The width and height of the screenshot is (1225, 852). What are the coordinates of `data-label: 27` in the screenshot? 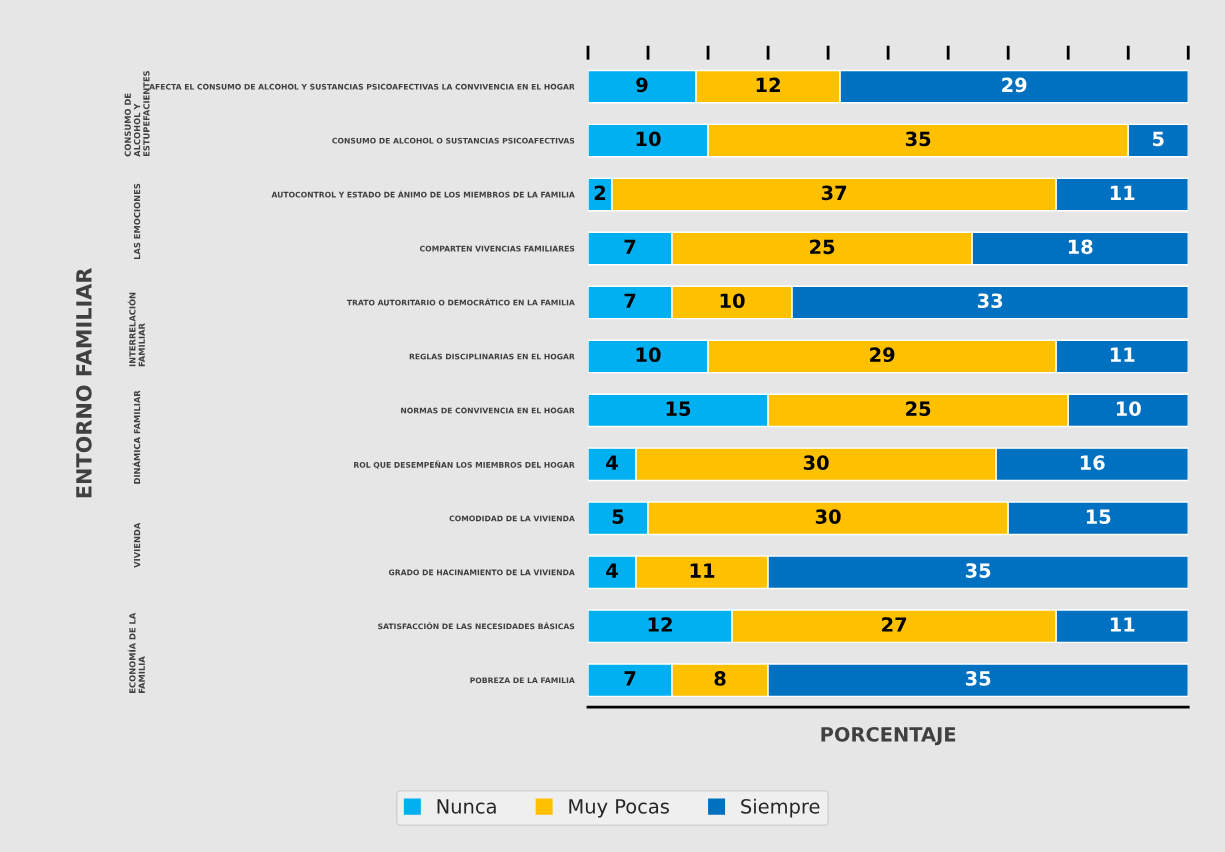 It's located at (894, 624).